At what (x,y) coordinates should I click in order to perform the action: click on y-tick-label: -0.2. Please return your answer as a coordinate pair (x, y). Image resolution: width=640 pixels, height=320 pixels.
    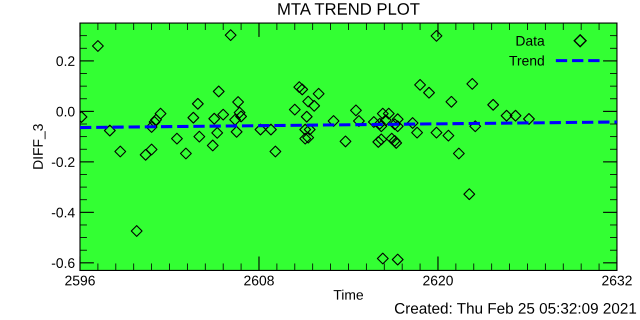
    Looking at the image, I should click on (63, 162).